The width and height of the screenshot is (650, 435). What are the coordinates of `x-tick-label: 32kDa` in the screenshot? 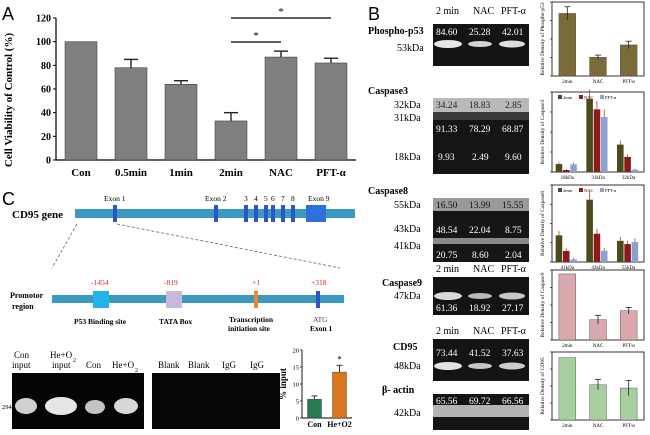 It's located at (629, 178).